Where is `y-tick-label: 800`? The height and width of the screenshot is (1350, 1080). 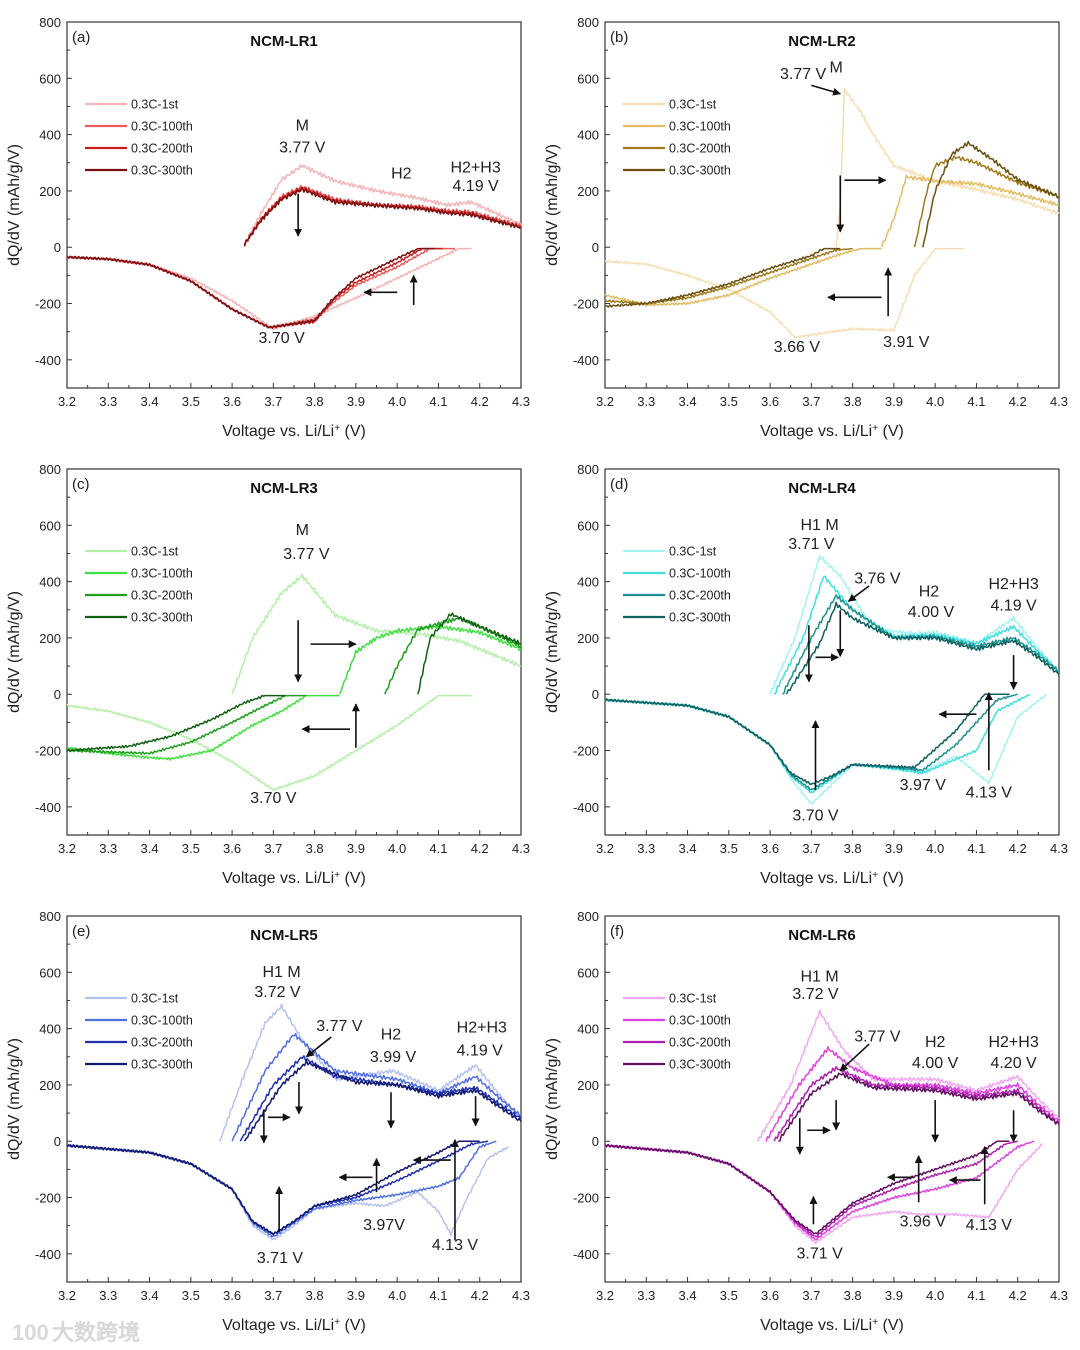 y-tick-label: 800 is located at coordinates (588, 469).